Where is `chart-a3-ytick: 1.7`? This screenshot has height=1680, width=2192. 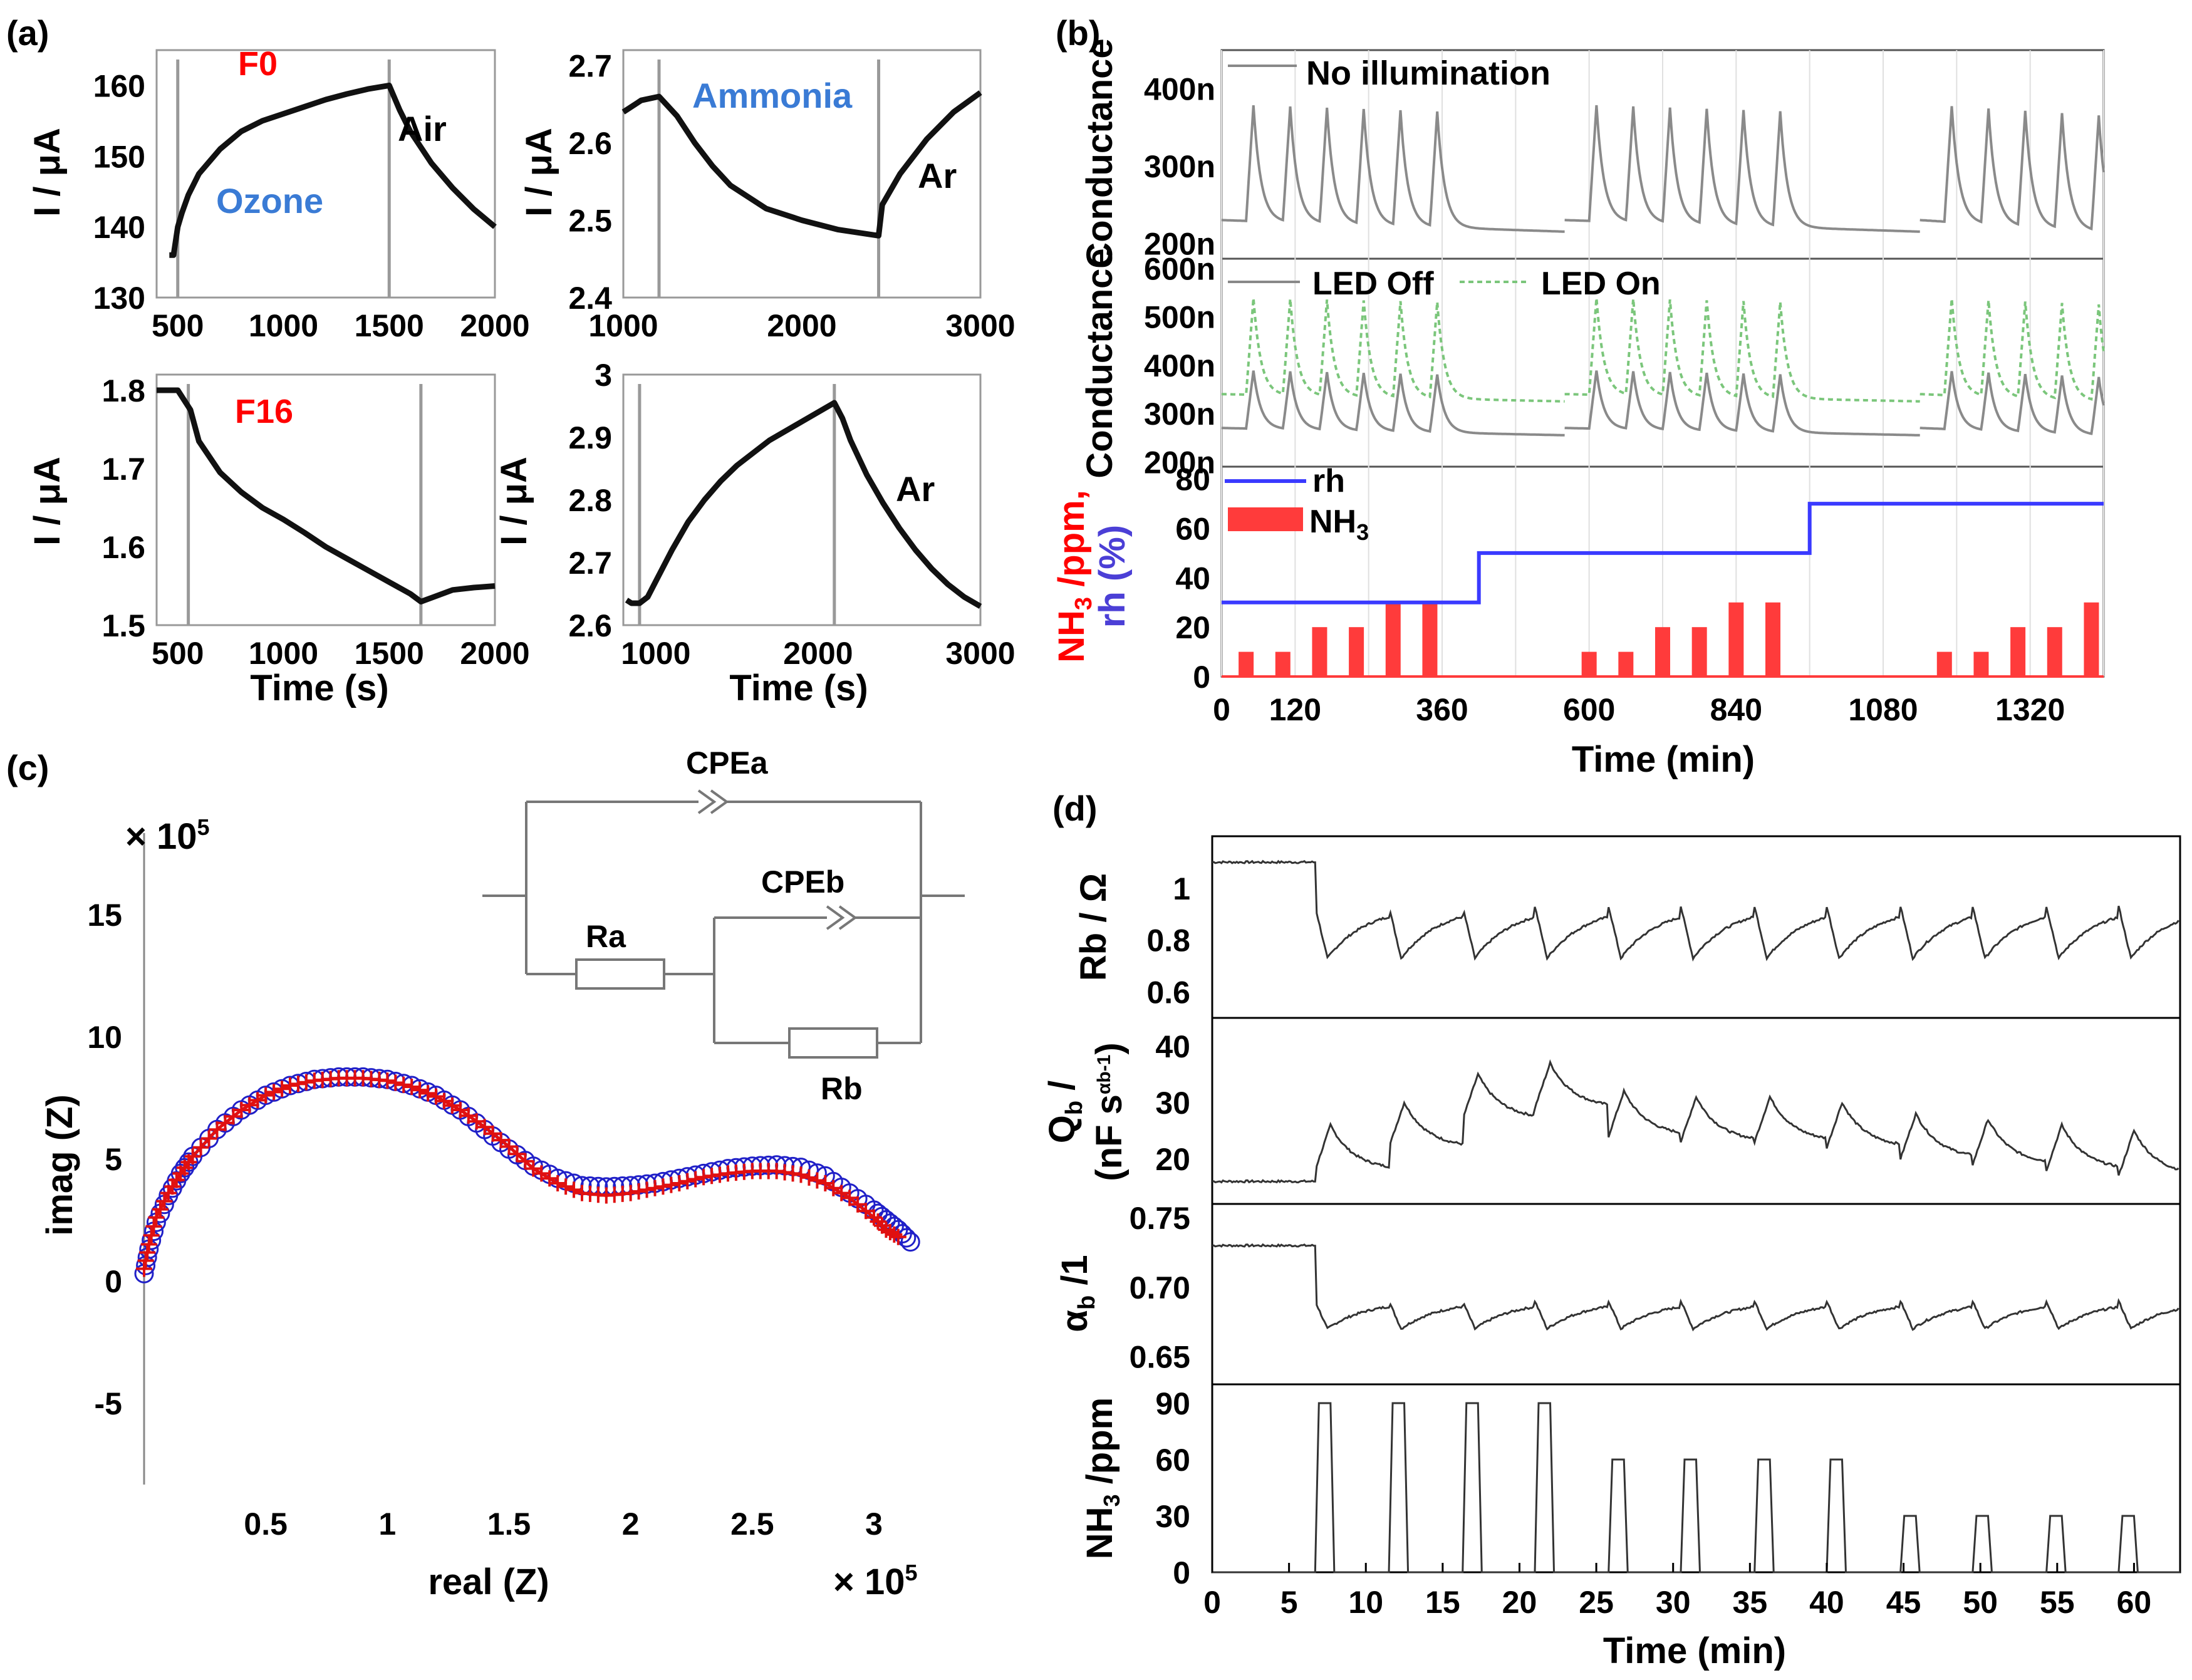 chart-a3-ytick: 1.7 is located at coordinates (123, 469).